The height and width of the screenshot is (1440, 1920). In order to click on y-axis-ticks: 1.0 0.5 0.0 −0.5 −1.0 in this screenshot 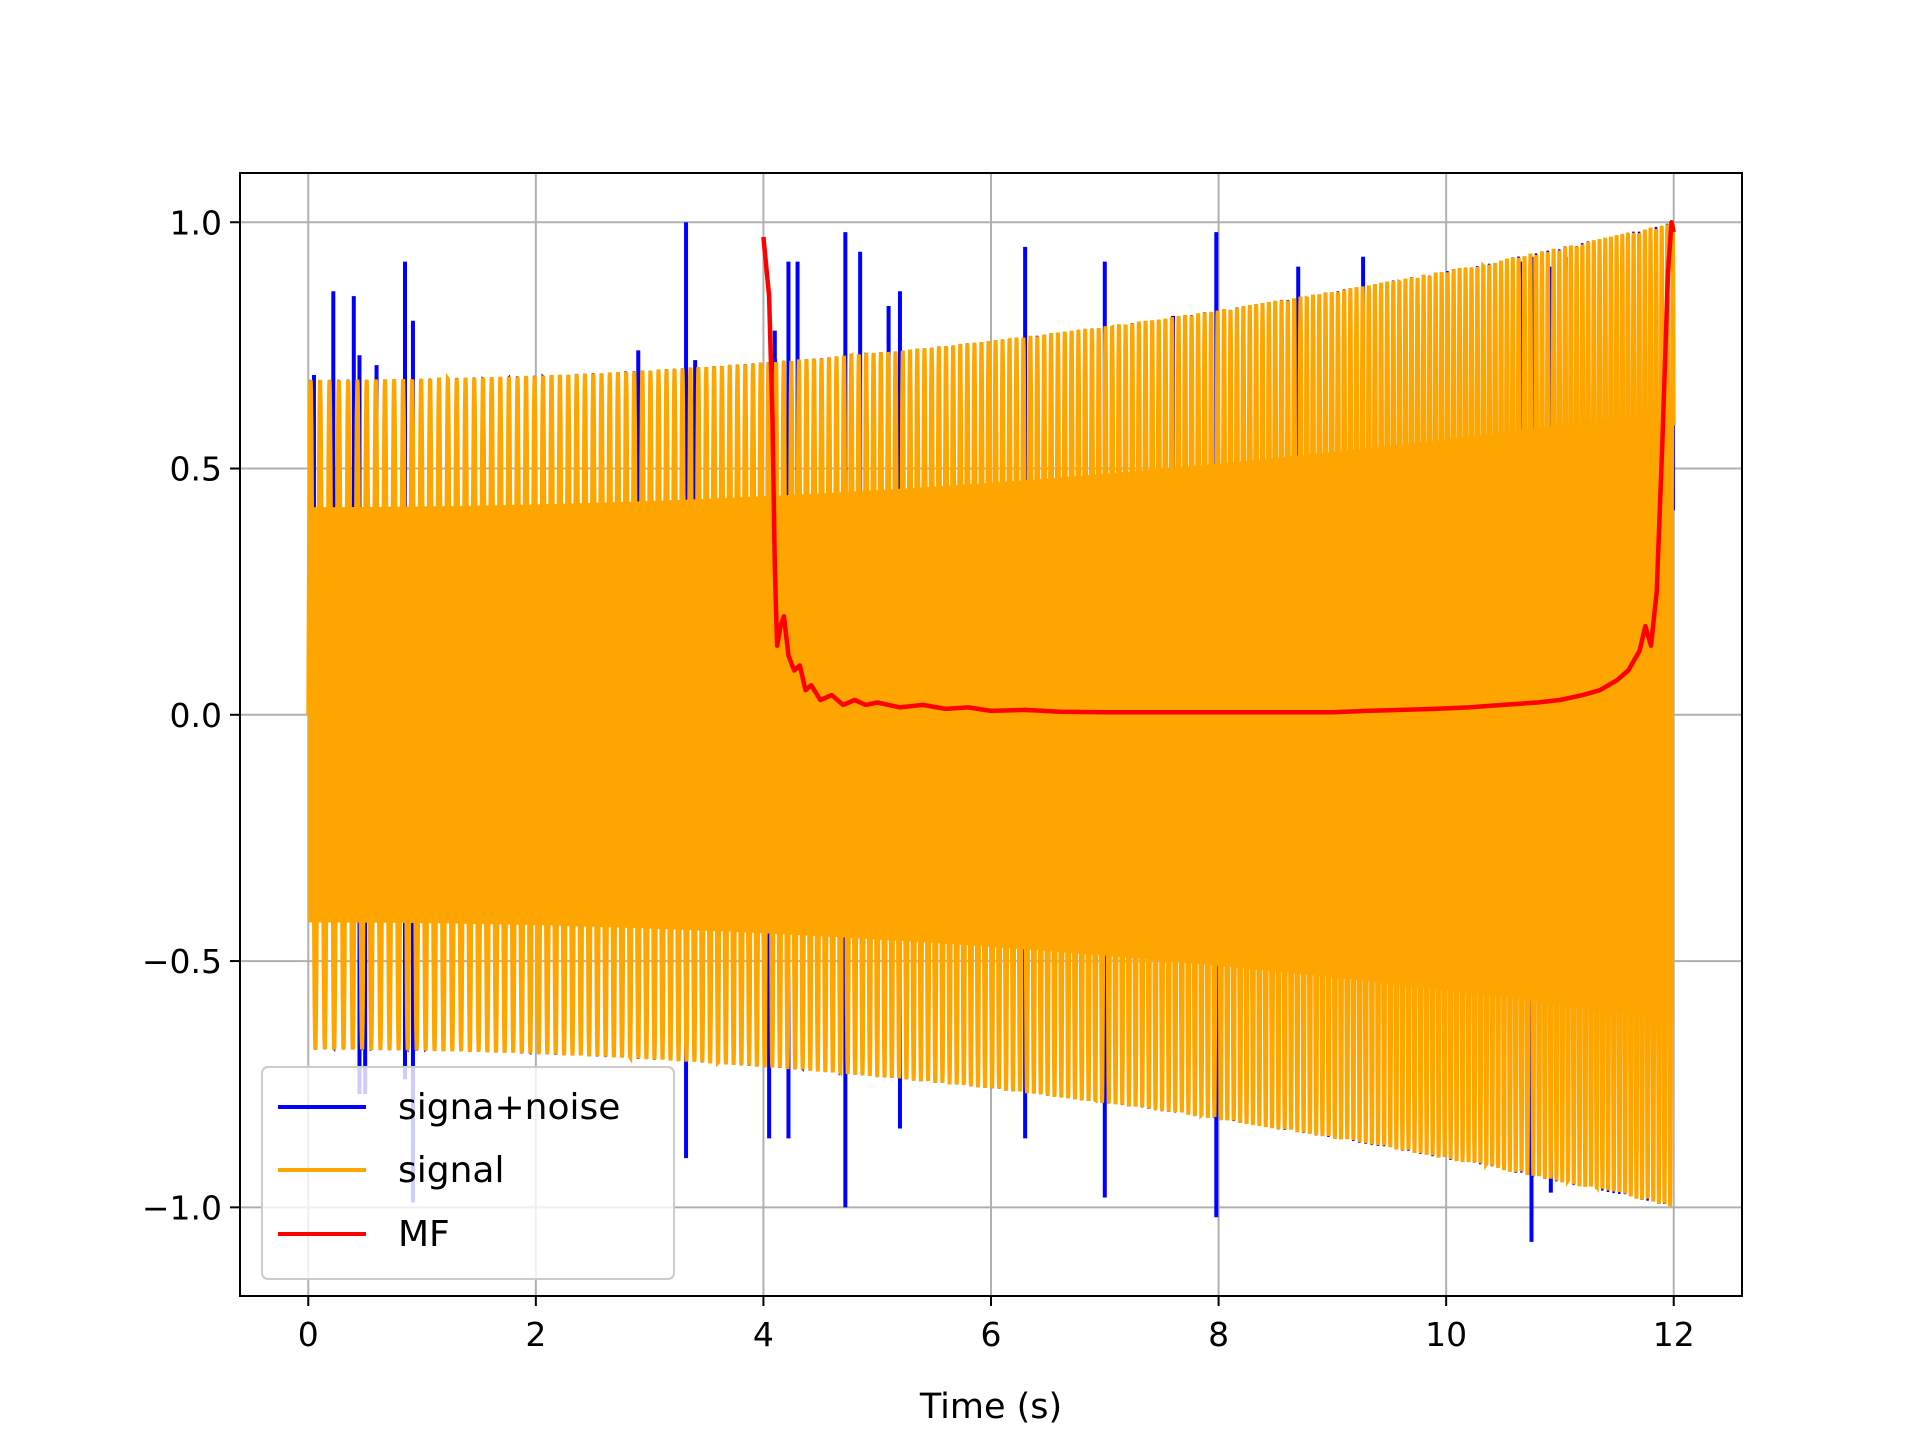, I will do `click(191, 715)`.